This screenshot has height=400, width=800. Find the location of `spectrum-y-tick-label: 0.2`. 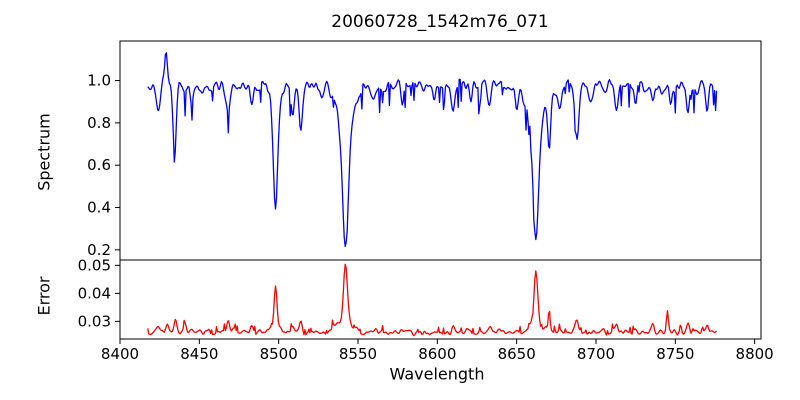

spectrum-y-tick-label: 0.2 is located at coordinates (99, 250).